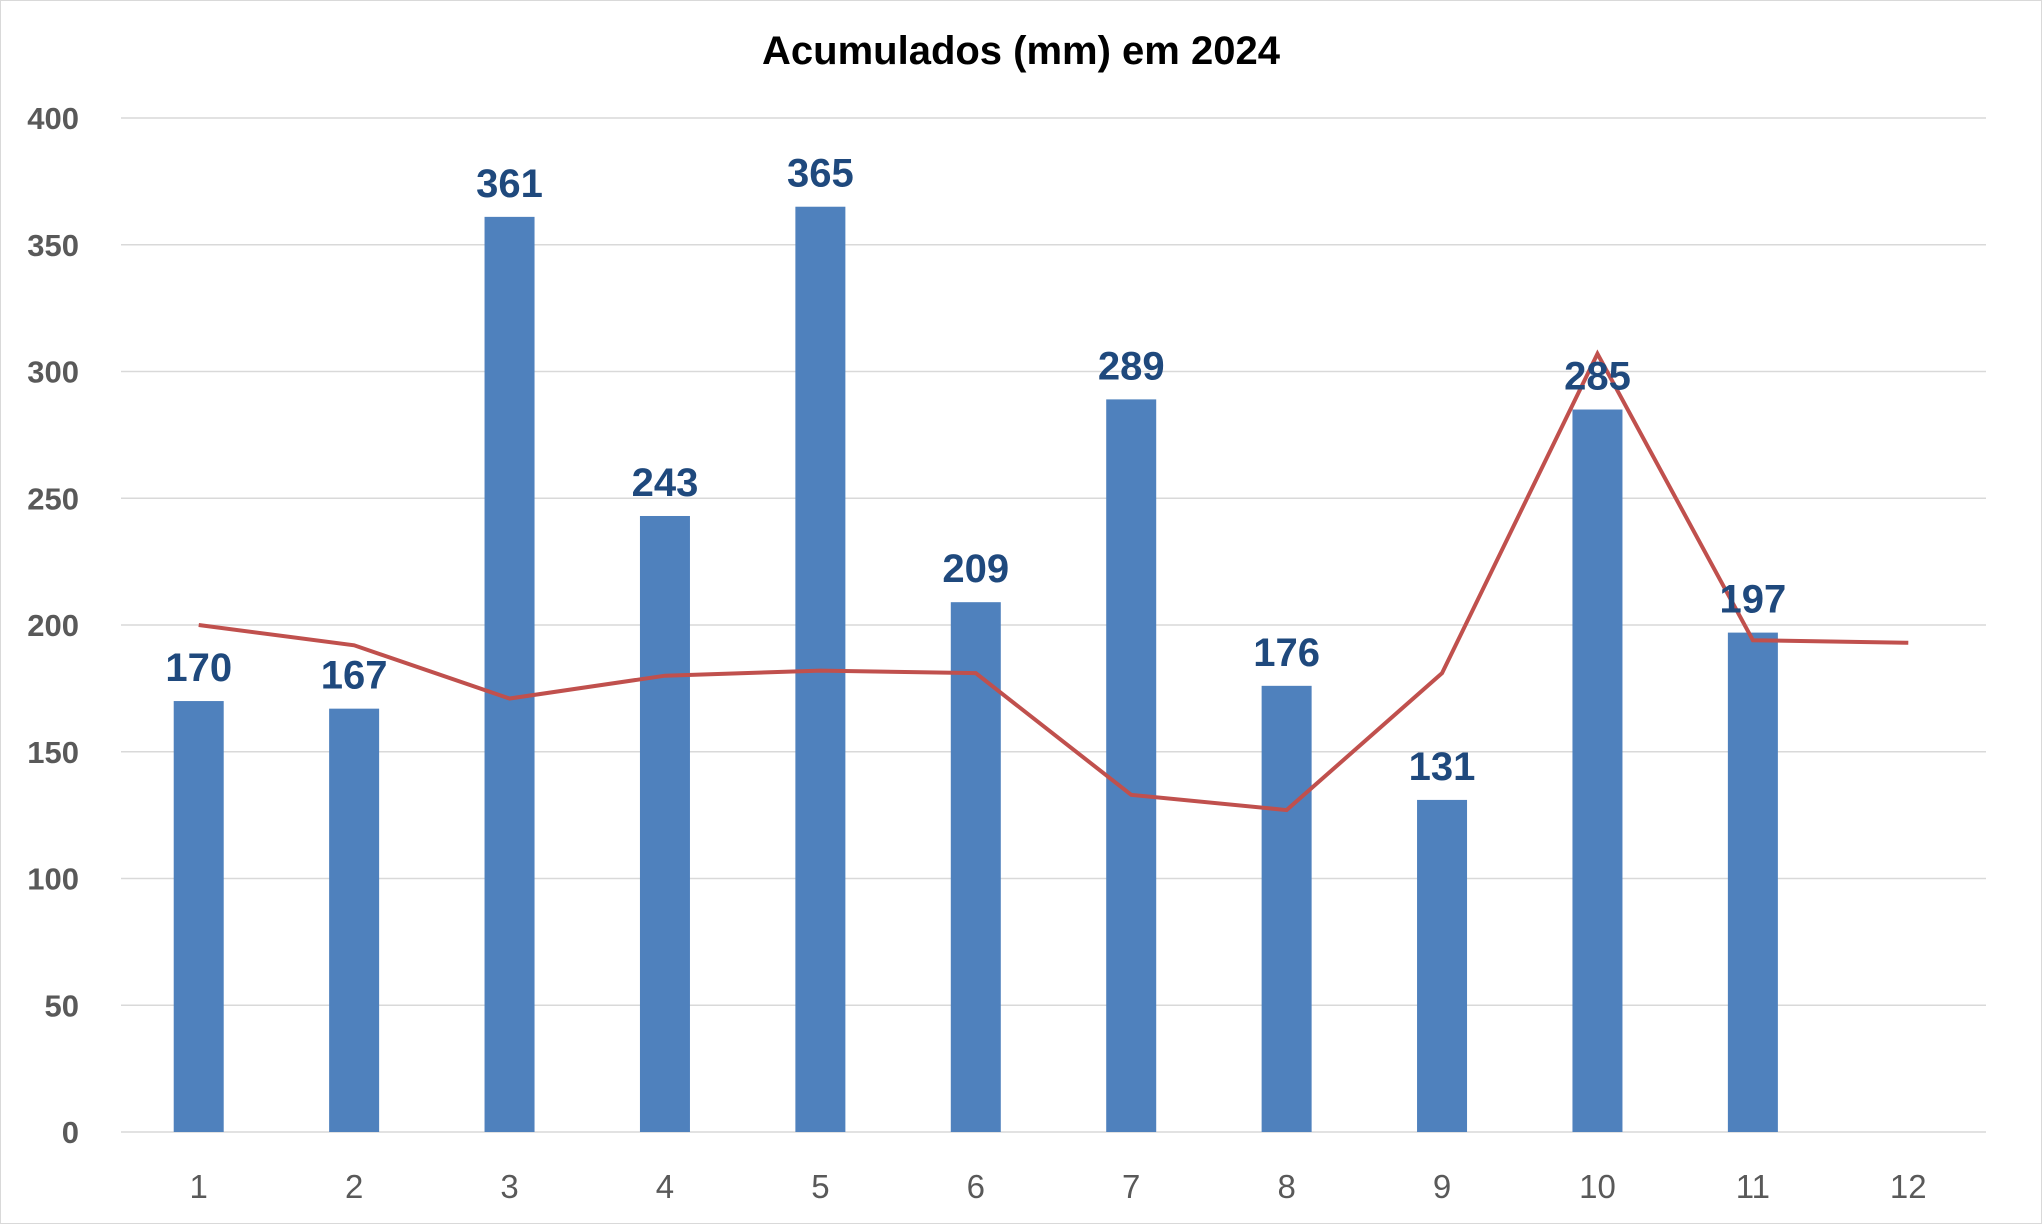 This screenshot has width=2042, height=1224. Describe the element at coordinates (975, 569) in the screenshot. I see `data-label-6: 209` at that location.